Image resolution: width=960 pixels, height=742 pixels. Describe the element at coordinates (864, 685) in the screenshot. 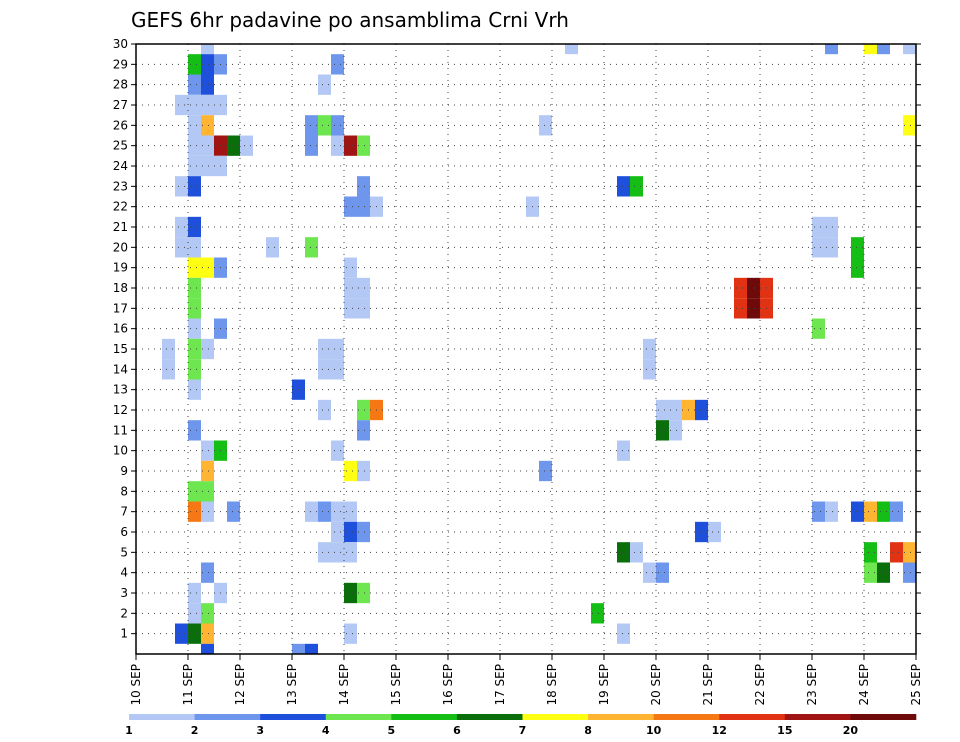

I see `x-tick-label: 24 SEP` at that location.